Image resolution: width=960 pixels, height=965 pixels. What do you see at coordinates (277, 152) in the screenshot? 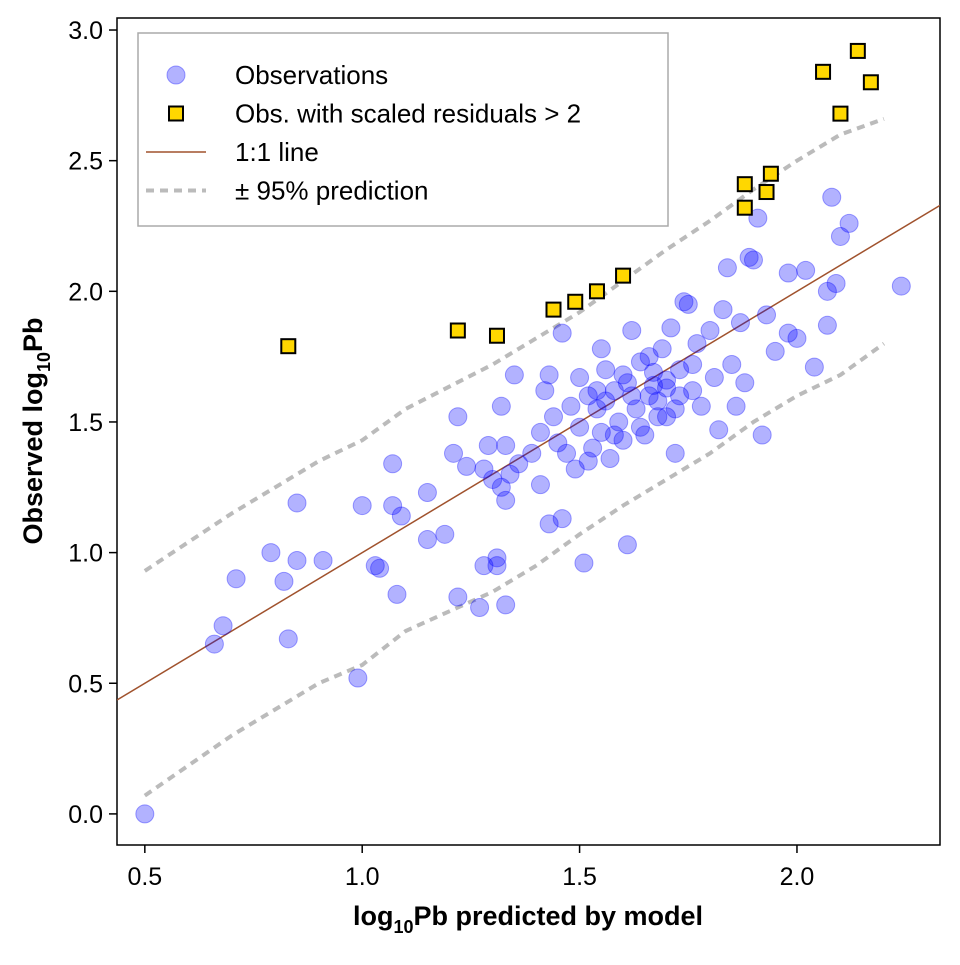
I see `legend-label: 1:1 line` at bounding box center [277, 152].